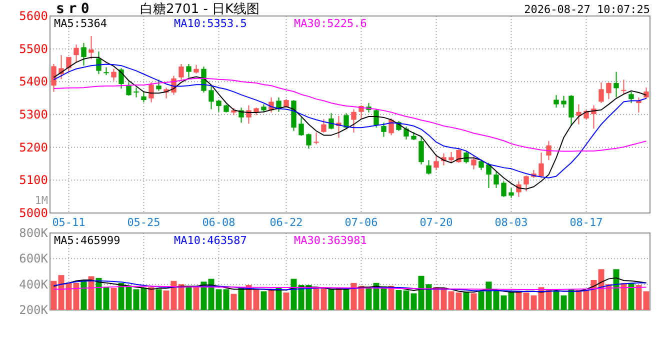  What do you see at coordinates (210, 240) in the screenshot?
I see `text: MA10:463587` at bounding box center [210, 240].